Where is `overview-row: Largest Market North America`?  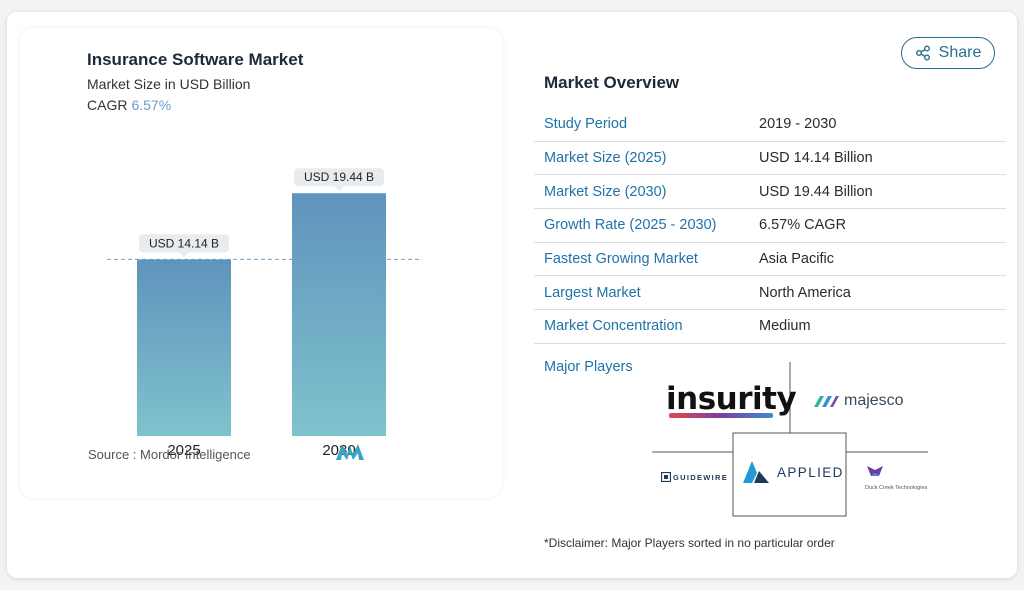 overview-row: Largest Market North America is located at coordinates (770, 293).